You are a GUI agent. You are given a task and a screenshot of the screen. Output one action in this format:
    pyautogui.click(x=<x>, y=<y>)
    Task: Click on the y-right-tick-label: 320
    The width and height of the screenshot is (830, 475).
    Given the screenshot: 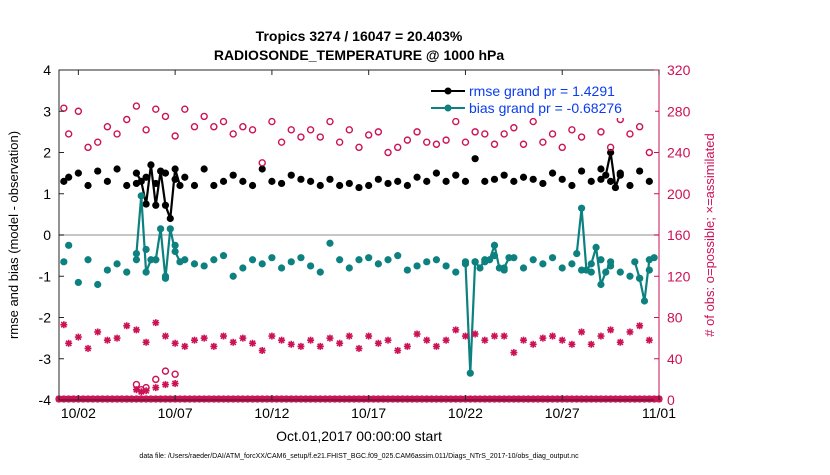 What is the action you would take?
    pyautogui.click(x=679, y=70)
    